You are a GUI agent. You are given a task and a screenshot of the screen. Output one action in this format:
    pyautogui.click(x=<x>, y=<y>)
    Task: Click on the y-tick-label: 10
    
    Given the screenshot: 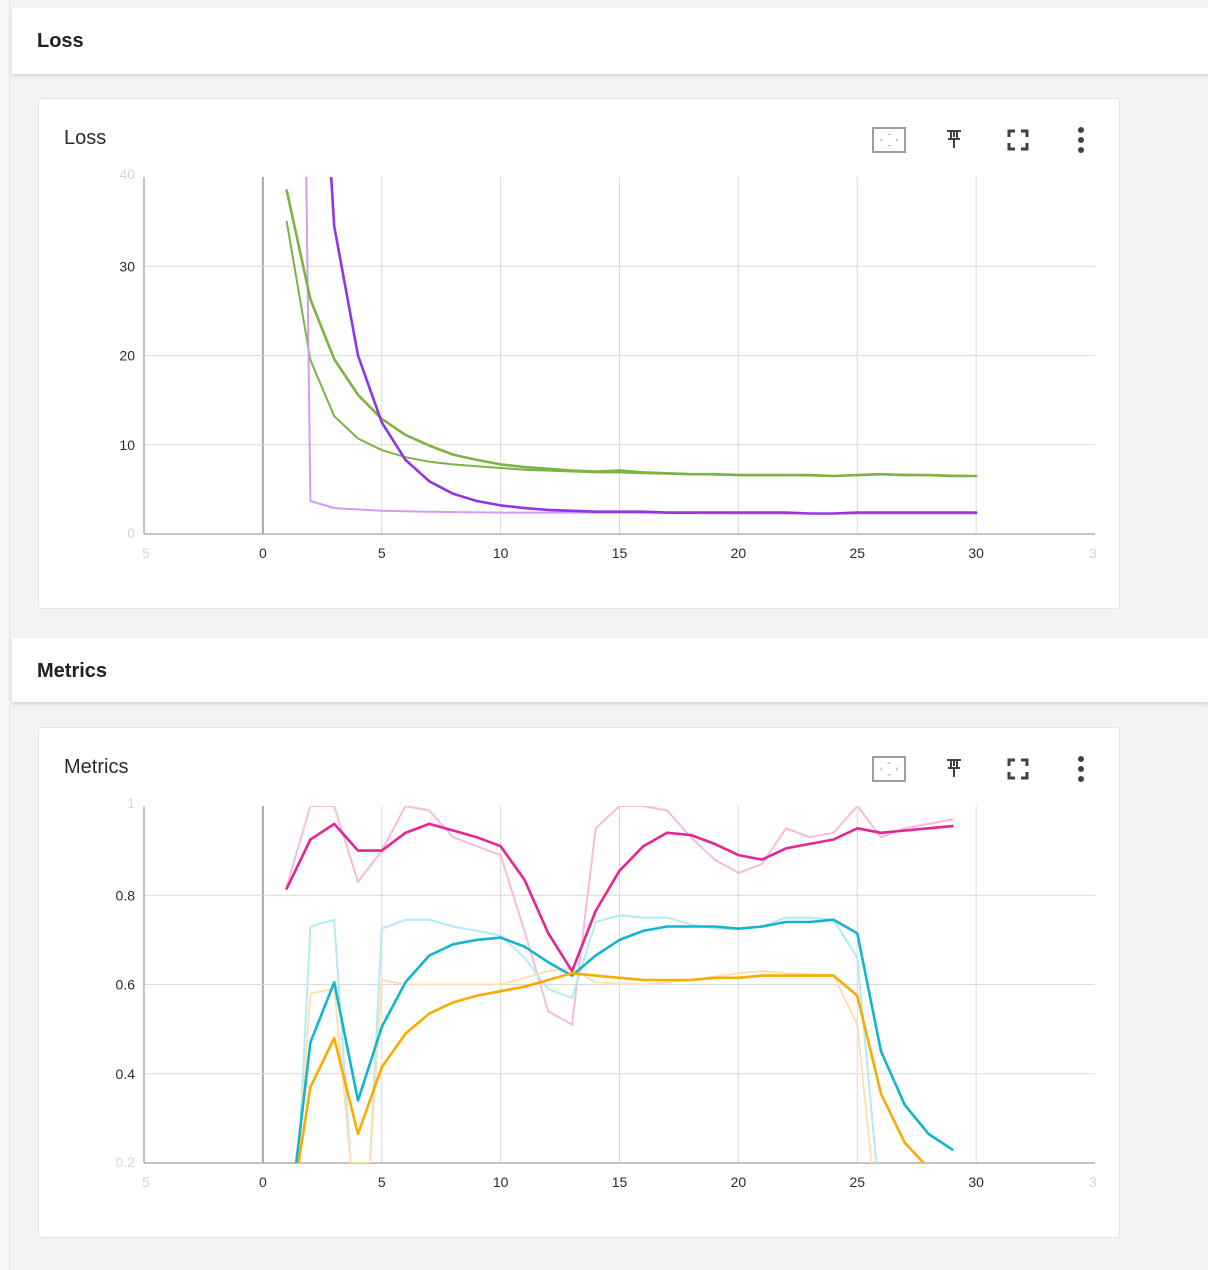 What is the action you would take?
    pyautogui.click(x=127, y=445)
    